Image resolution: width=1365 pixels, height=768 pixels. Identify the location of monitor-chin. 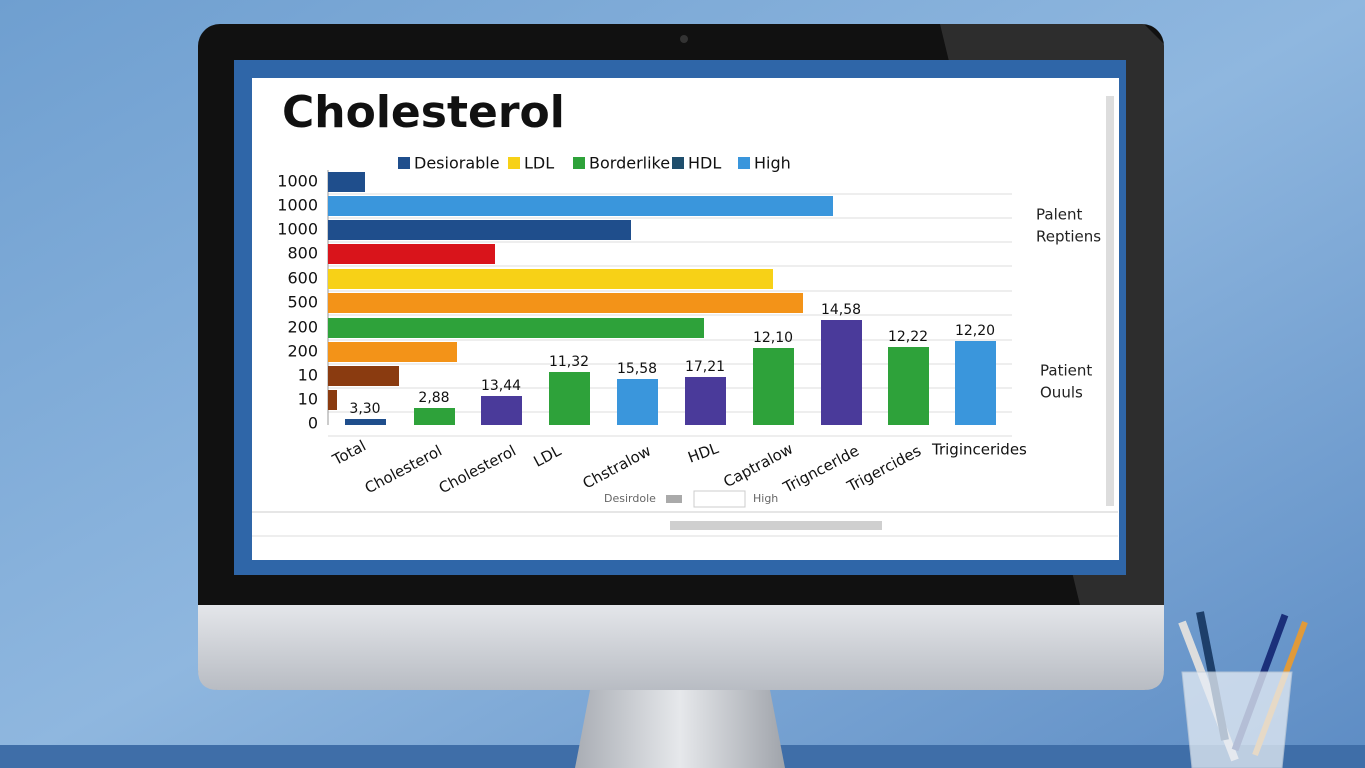
(681, 647).